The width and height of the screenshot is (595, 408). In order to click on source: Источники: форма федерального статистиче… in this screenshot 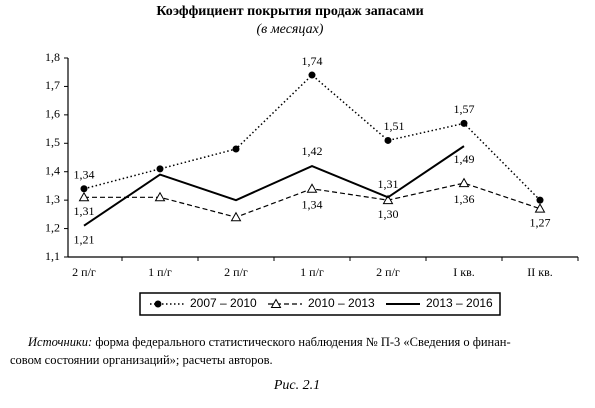, I will do `click(269, 342)`.